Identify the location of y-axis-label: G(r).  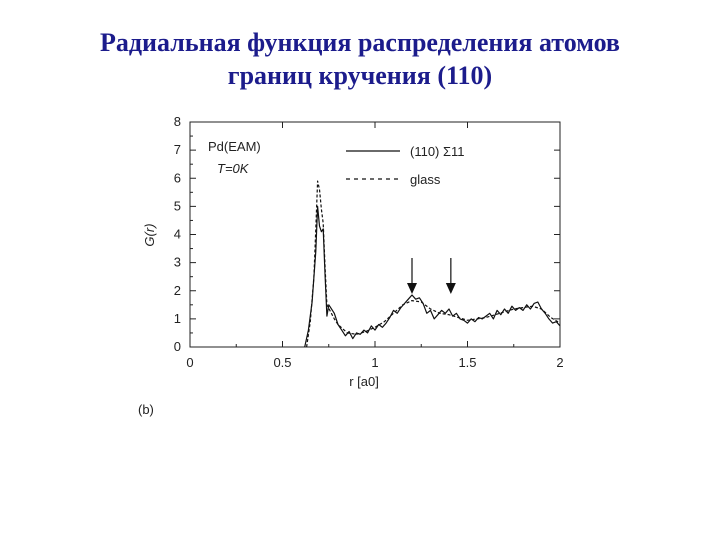
(149, 234).